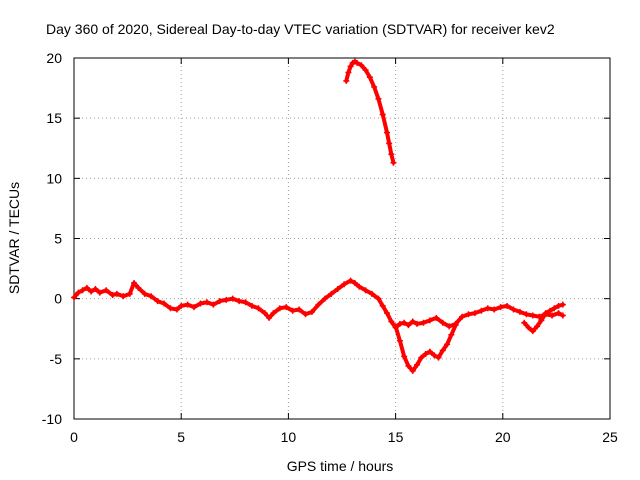  What do you see at coordinates (289, 437) in the screenshot?
I see `x-tick-label: 10` at bounding box center [289, 437].